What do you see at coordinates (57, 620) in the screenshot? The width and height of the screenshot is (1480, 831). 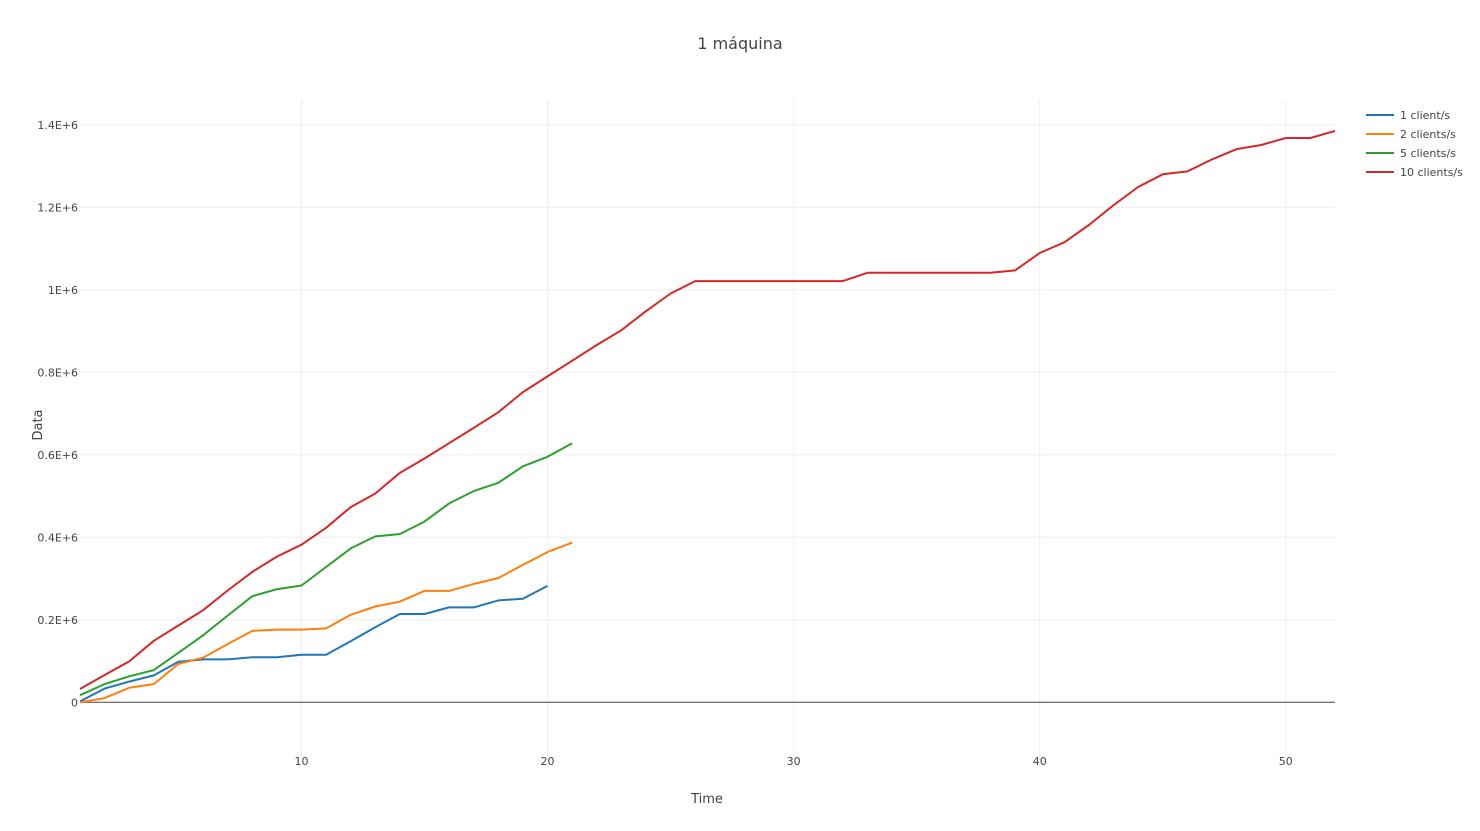 I see `y-tick-label: 0.2E+6` at bounding box center [57, 620].